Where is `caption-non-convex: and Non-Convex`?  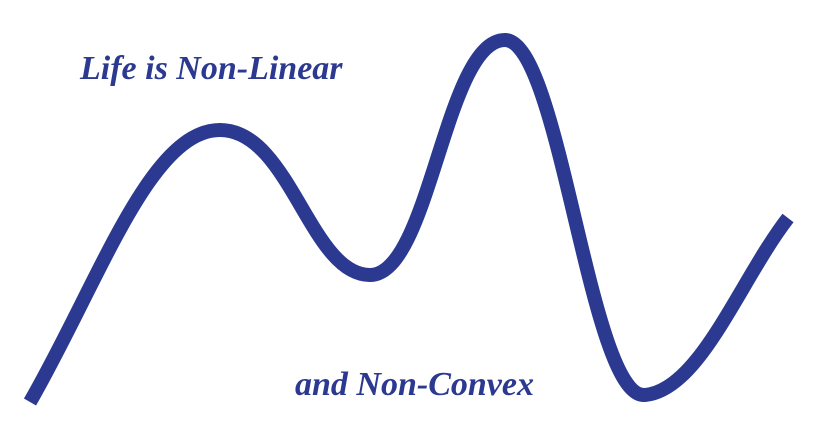 caption-non-convex: and Non-Convex is located at coordinates (414, 384).